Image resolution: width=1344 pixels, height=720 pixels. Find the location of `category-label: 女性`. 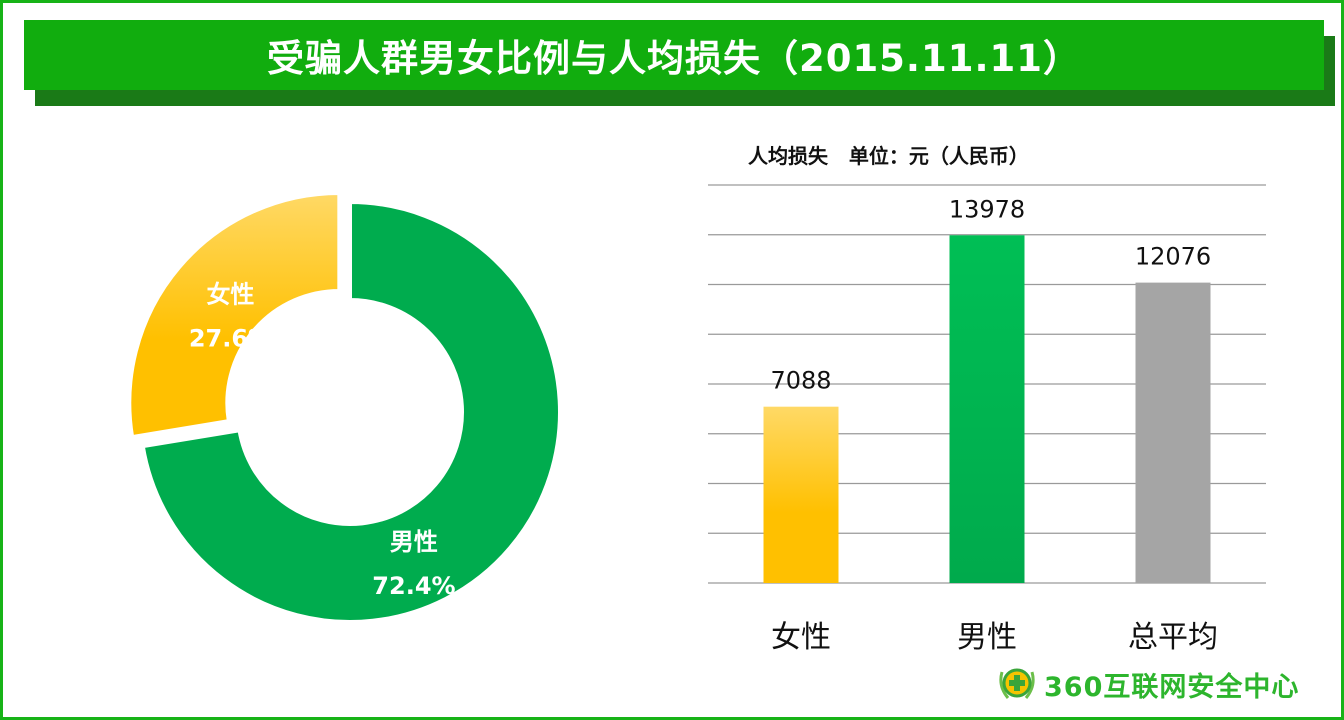

category-label: 女性 is located at coordinates (801, 637).